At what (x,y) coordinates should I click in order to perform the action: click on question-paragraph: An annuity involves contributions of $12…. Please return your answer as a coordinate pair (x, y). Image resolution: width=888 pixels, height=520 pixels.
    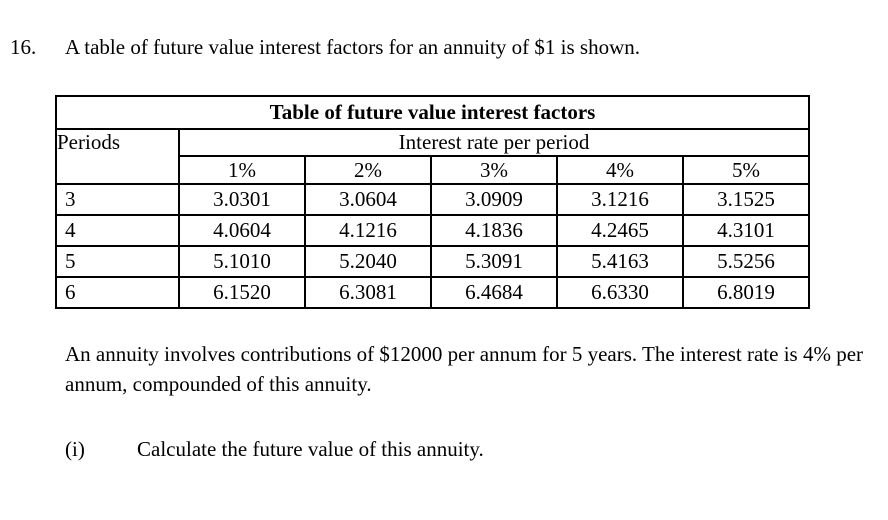
    Looking at the image, I should click on (464, 369).